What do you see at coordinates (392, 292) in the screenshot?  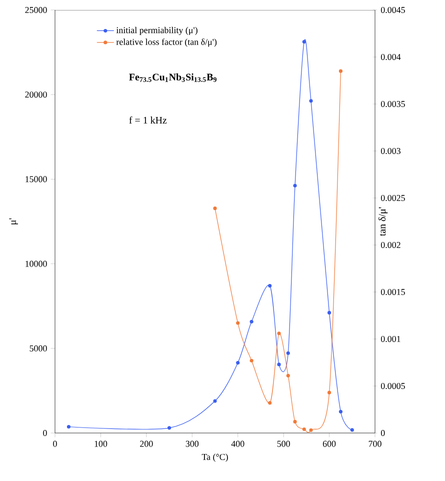 I see `y2-tick-label: 0.0015` at bounding box center [392, 292].